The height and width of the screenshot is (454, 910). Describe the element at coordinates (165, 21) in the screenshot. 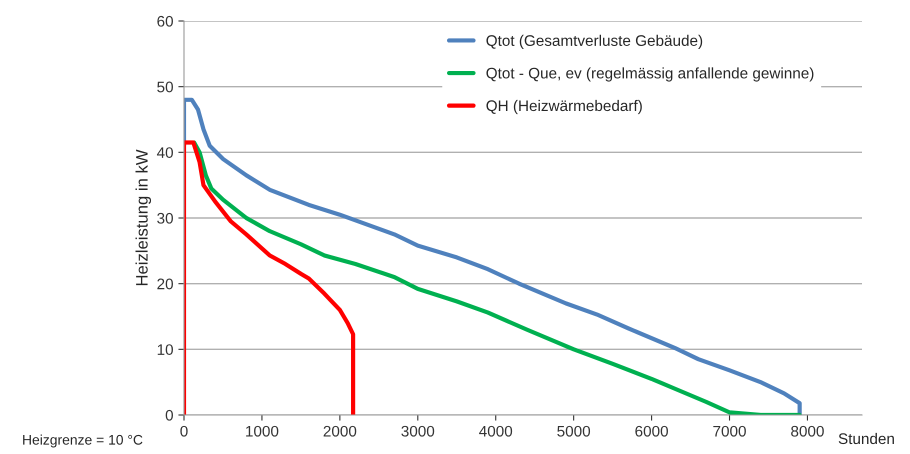

I see `y-tick-label: 60` at that location.